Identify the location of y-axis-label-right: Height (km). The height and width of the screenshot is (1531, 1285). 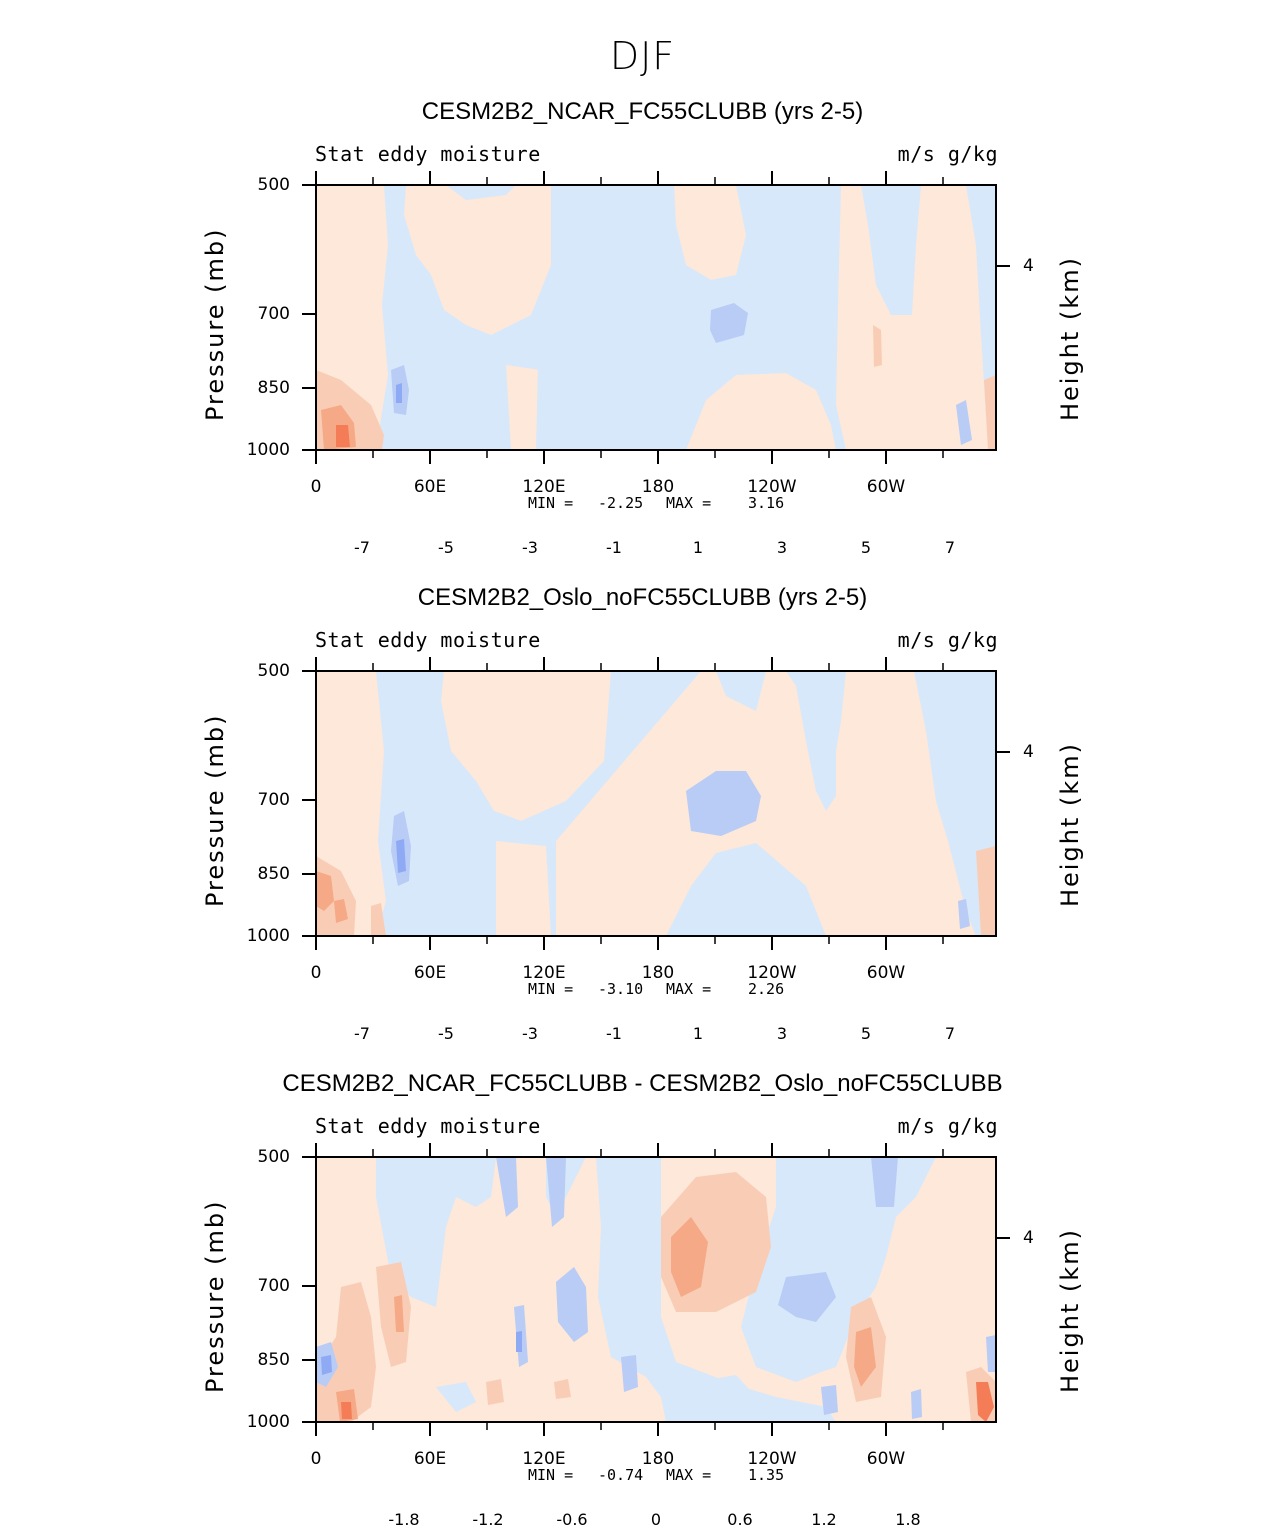
(1070, 824).